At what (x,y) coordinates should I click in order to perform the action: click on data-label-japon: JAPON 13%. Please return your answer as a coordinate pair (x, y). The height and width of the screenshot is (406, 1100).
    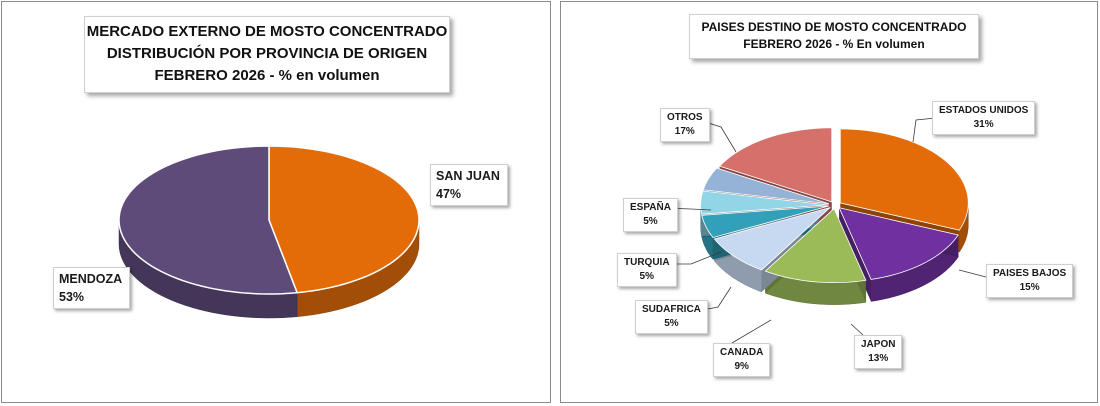
    Looking at the image, I should click on (878, 352).